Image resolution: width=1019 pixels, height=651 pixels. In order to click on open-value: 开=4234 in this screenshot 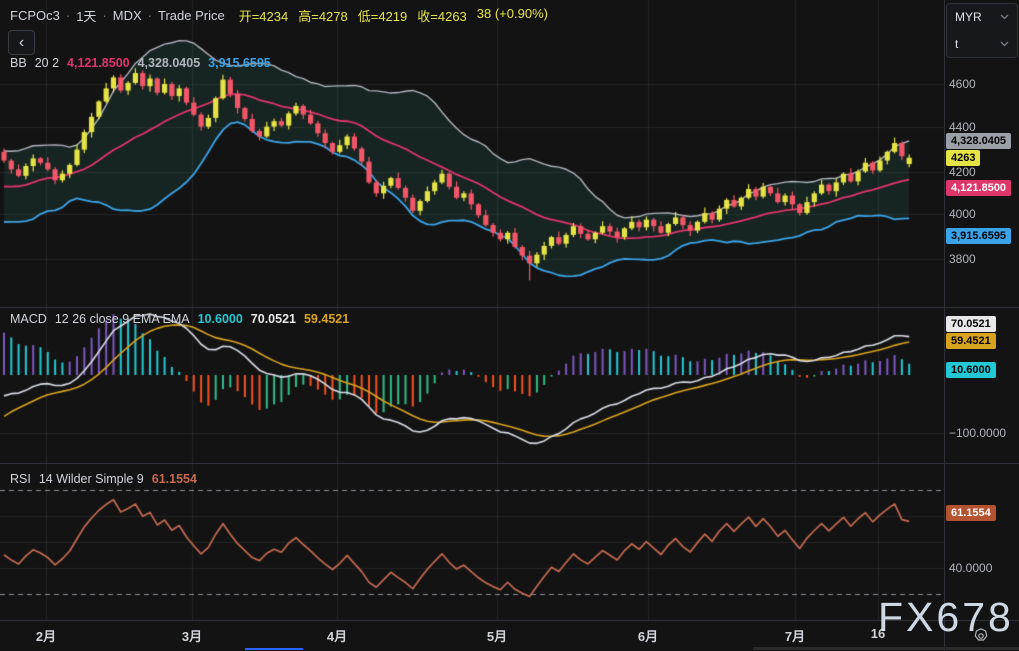, I will do `click(263, 16)`.